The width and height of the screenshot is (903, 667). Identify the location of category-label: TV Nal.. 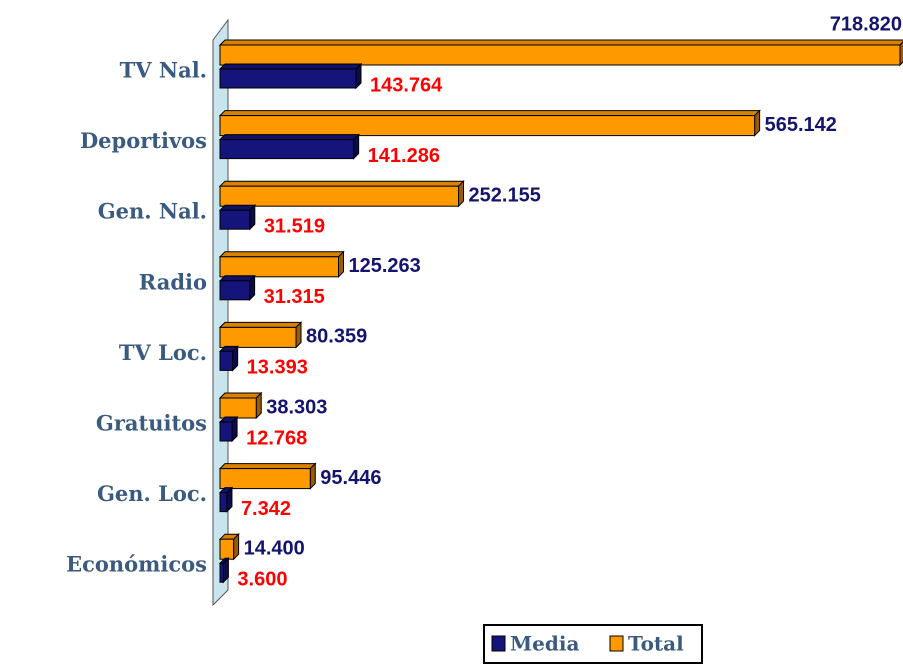
(163, 70).